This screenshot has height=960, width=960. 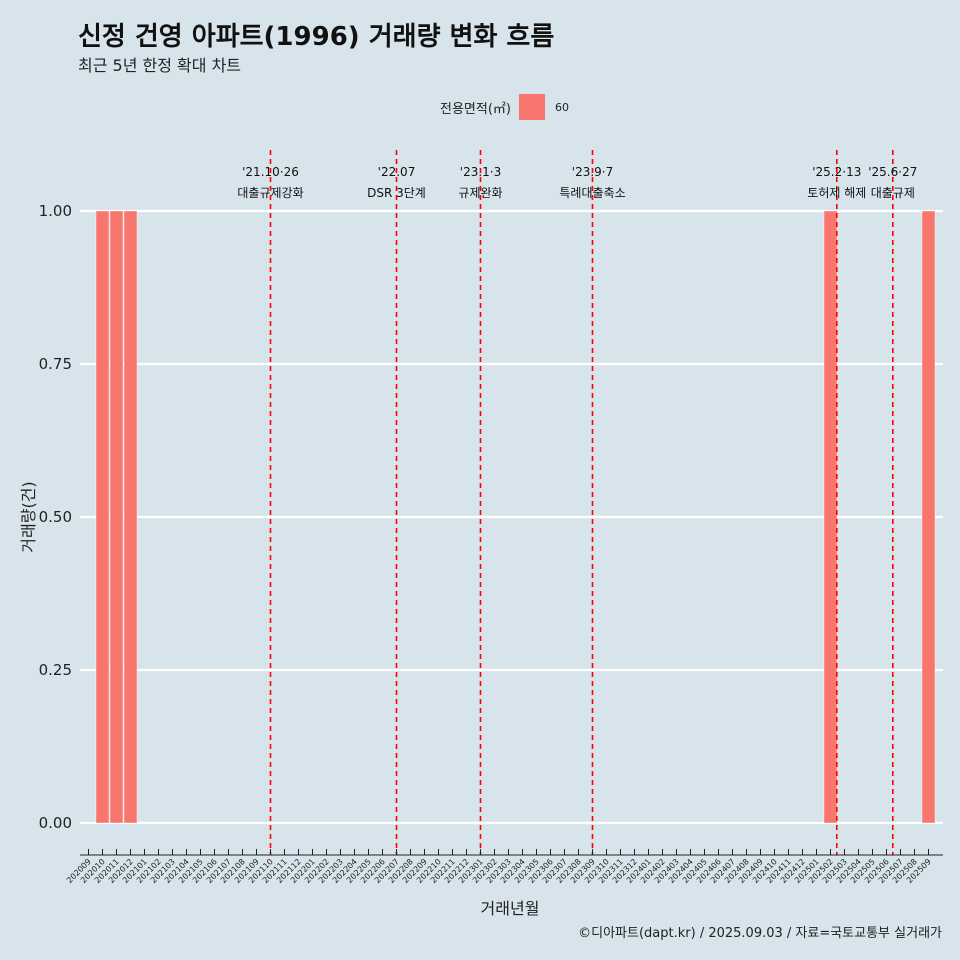 I want to click on annotation-date: '25.6·27, so click(x=892, y=172).